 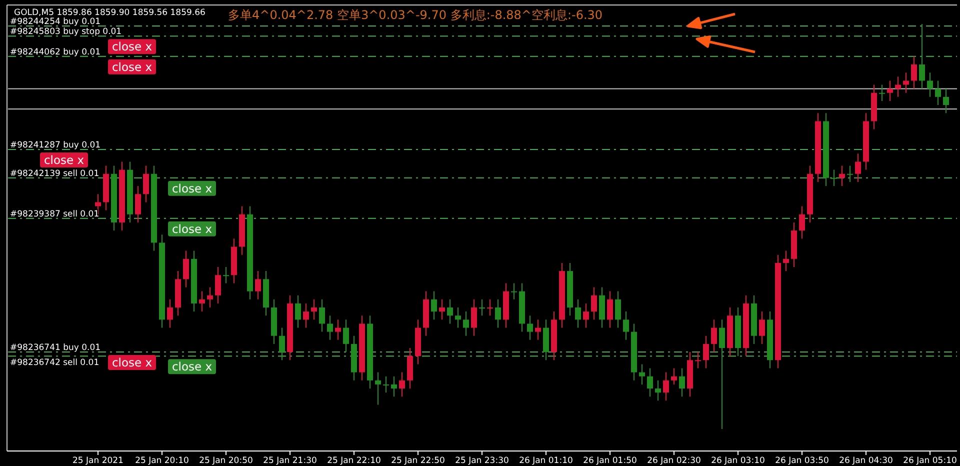 I want to click on x-tick-label: 26 Jan 03:50, so click(x=802, y=461).